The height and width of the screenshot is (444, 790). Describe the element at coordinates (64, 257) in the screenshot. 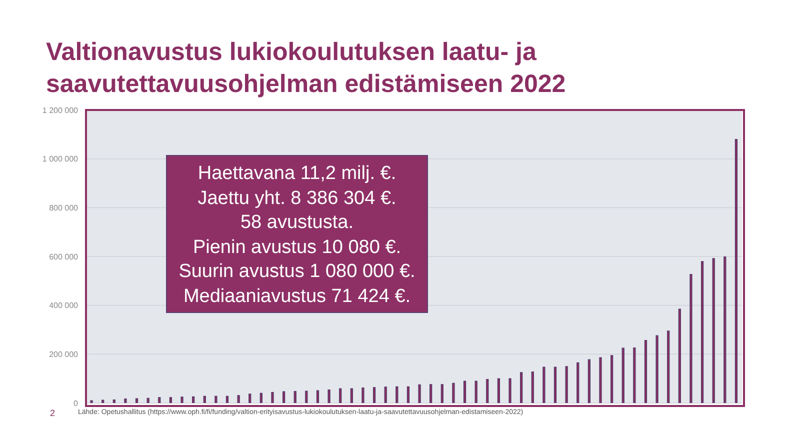

I see `y-tick-label: 600 000` at that location.